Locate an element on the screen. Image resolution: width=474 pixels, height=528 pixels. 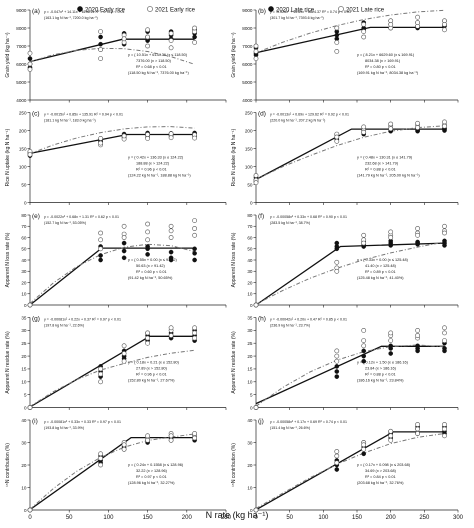
x-axis-title: N rate (kg ha⁻¹) is located at coordinates (237, 515).